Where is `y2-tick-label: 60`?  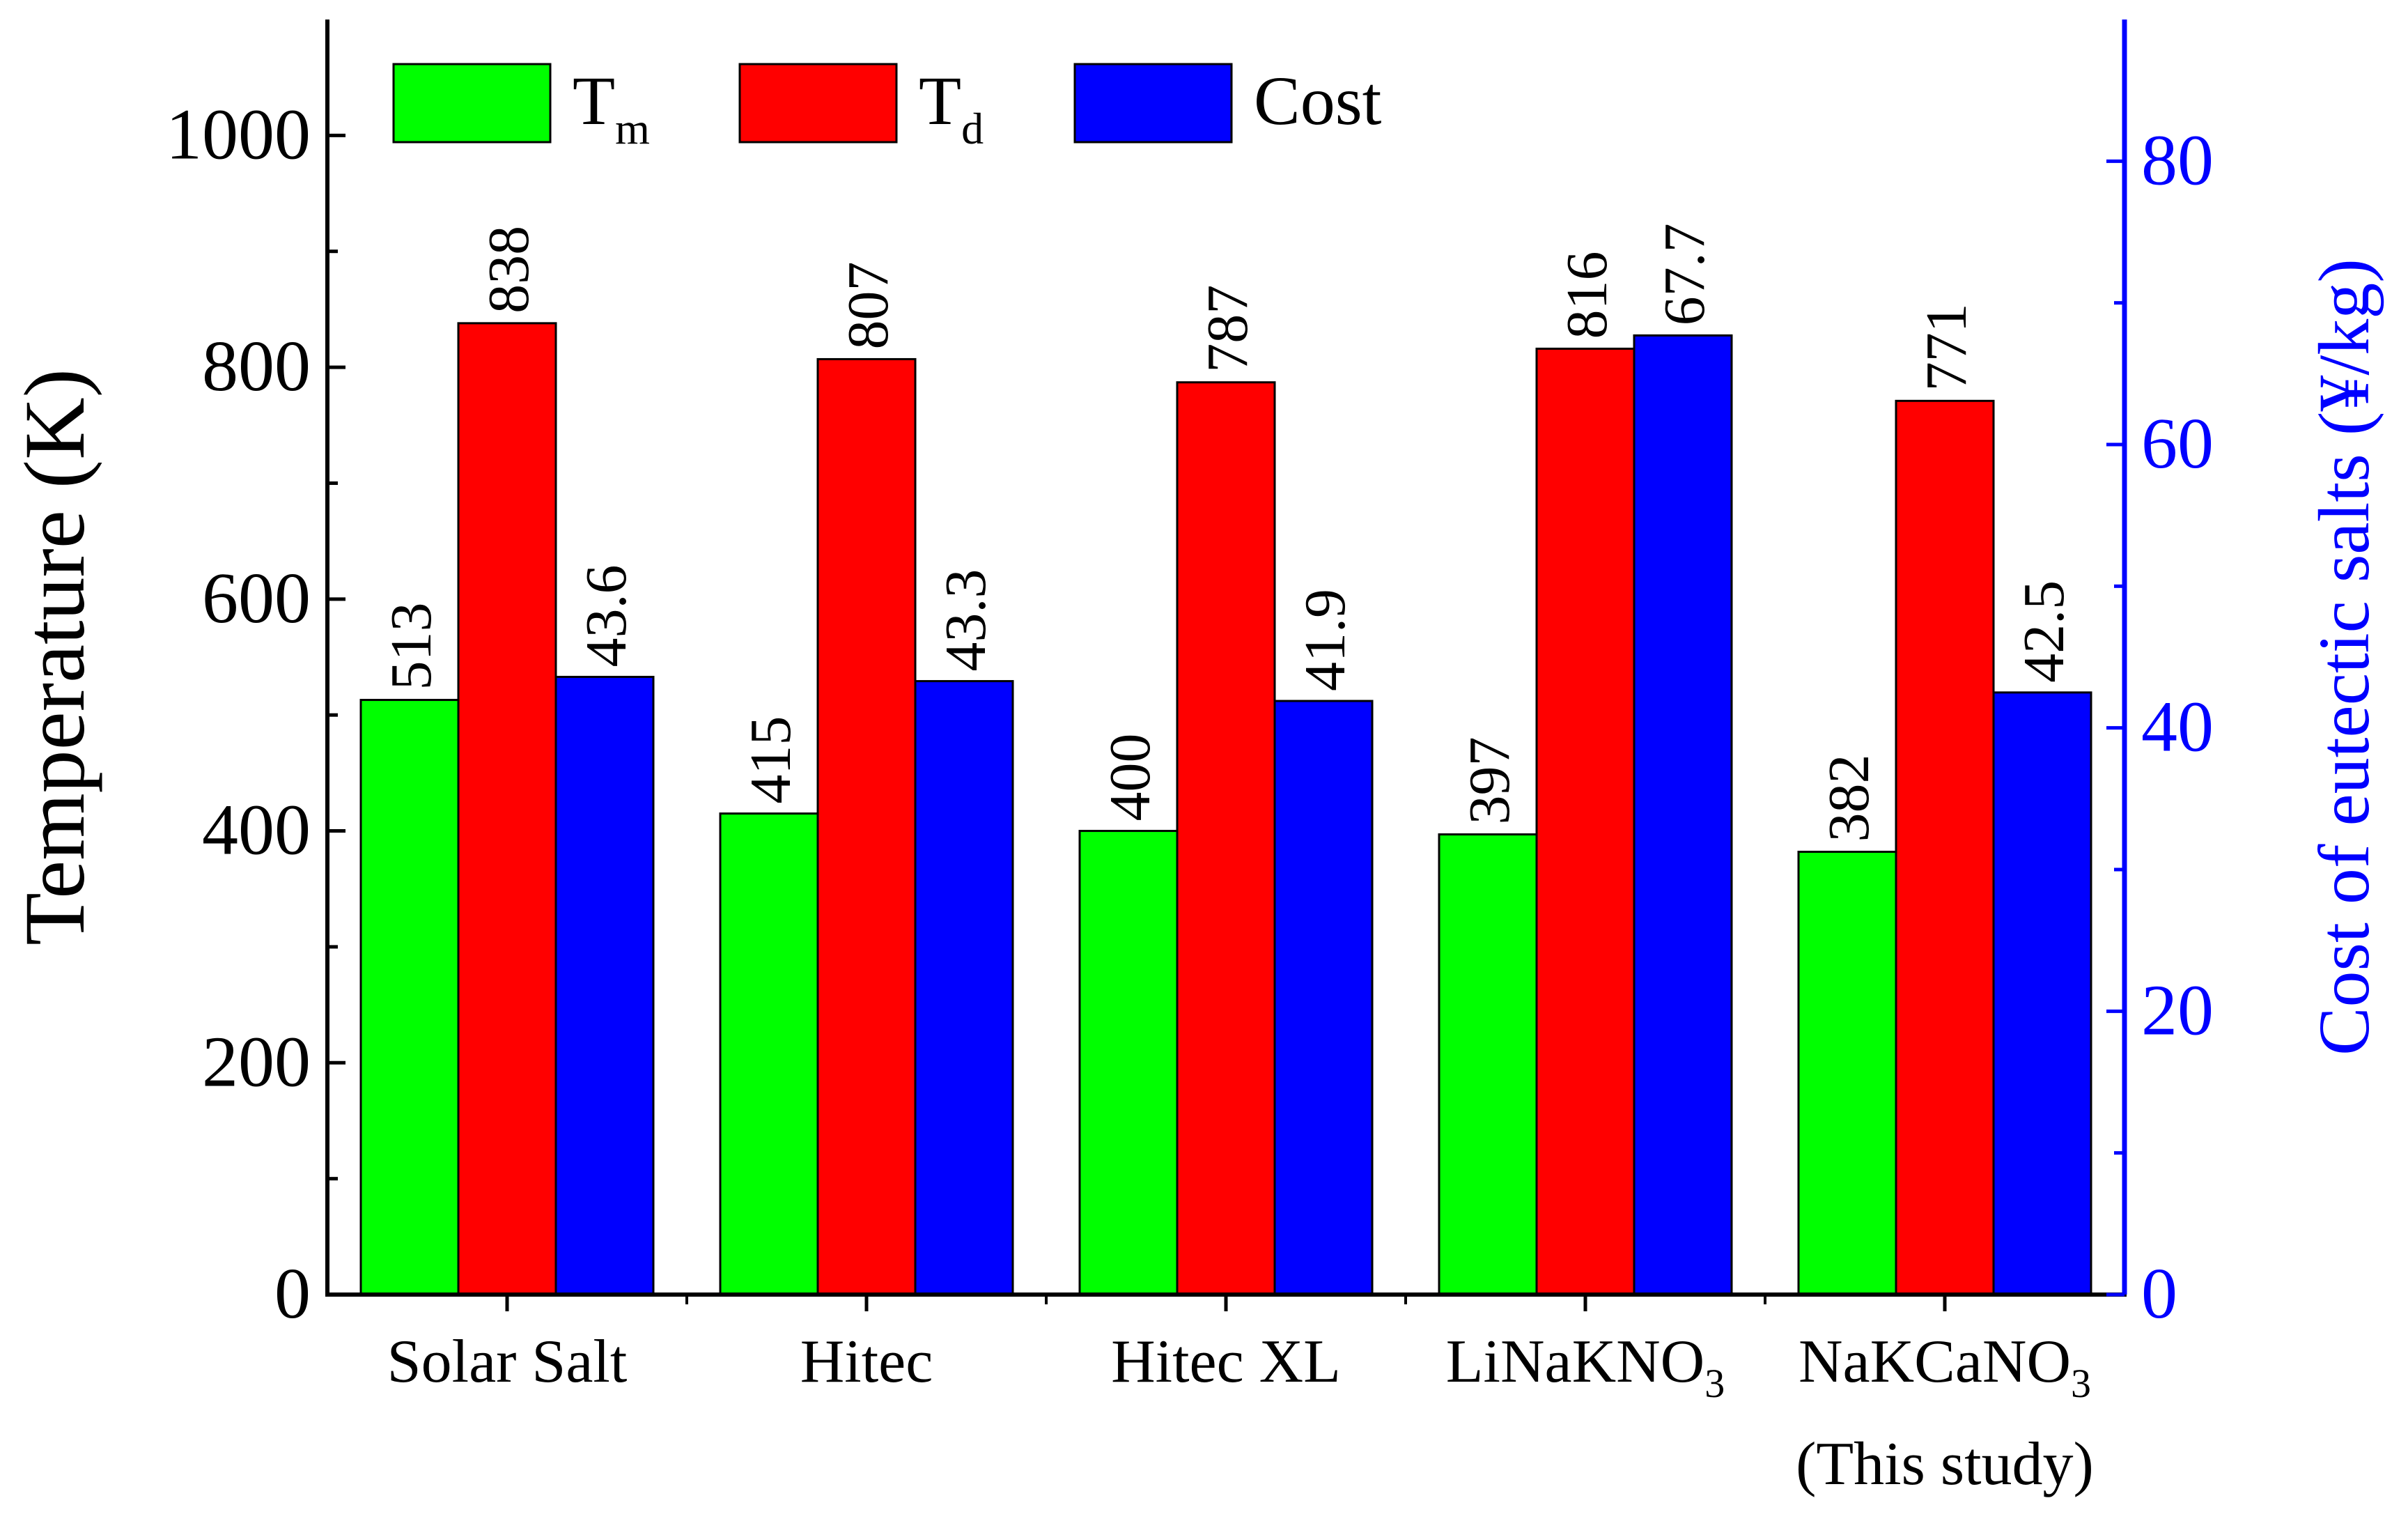
y2-tick-label: 60 is located at coordinates (2177, 443).